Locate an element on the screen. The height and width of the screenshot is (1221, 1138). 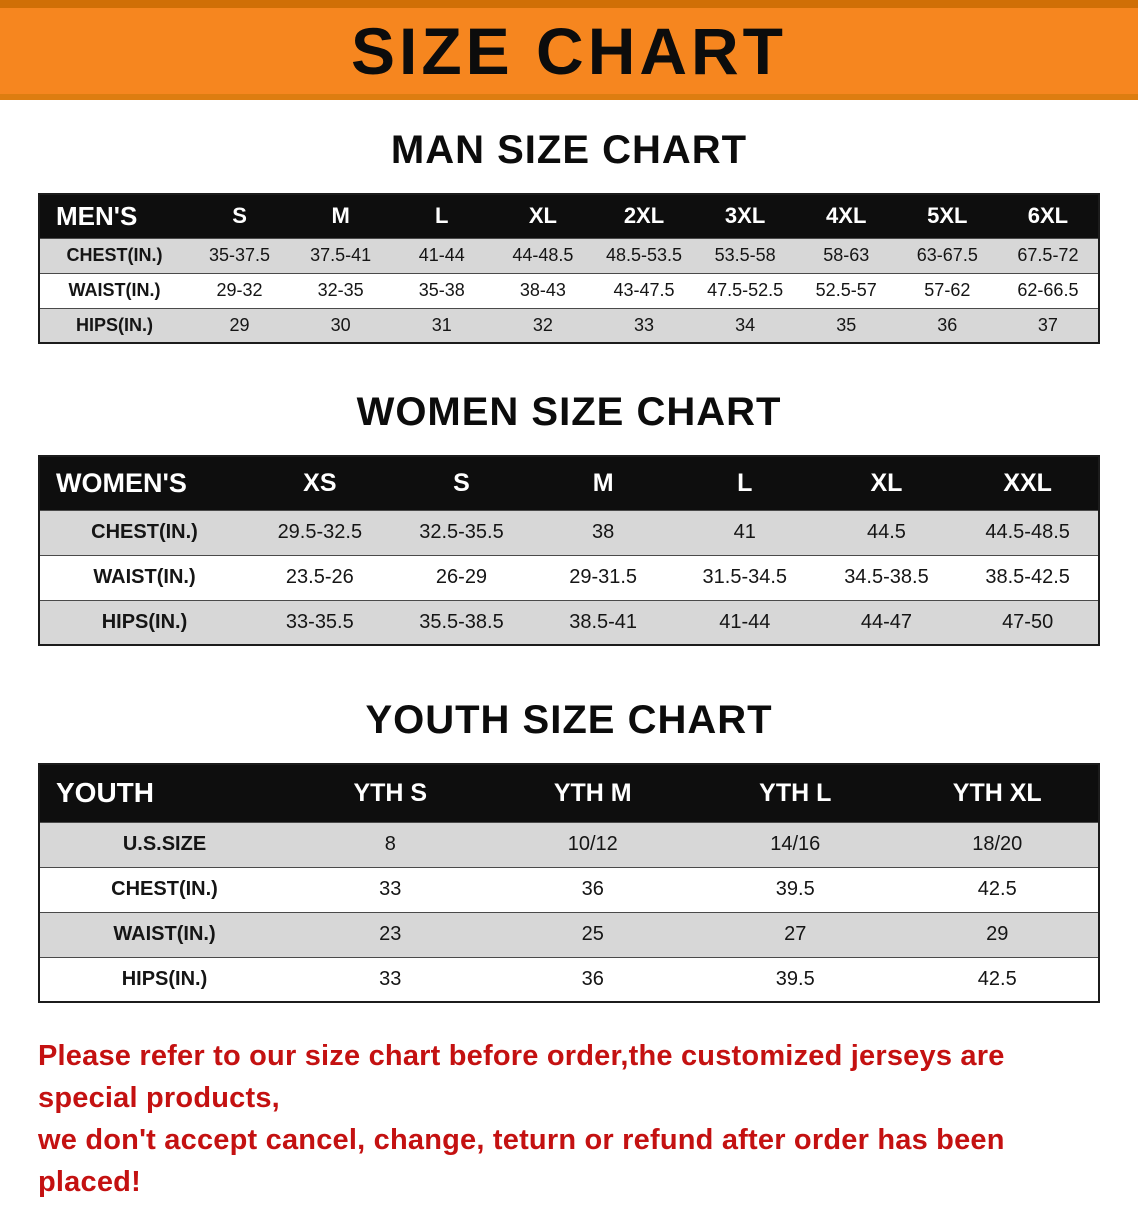
value-cell: 44-48.5 is located at coordinates (543, 255).